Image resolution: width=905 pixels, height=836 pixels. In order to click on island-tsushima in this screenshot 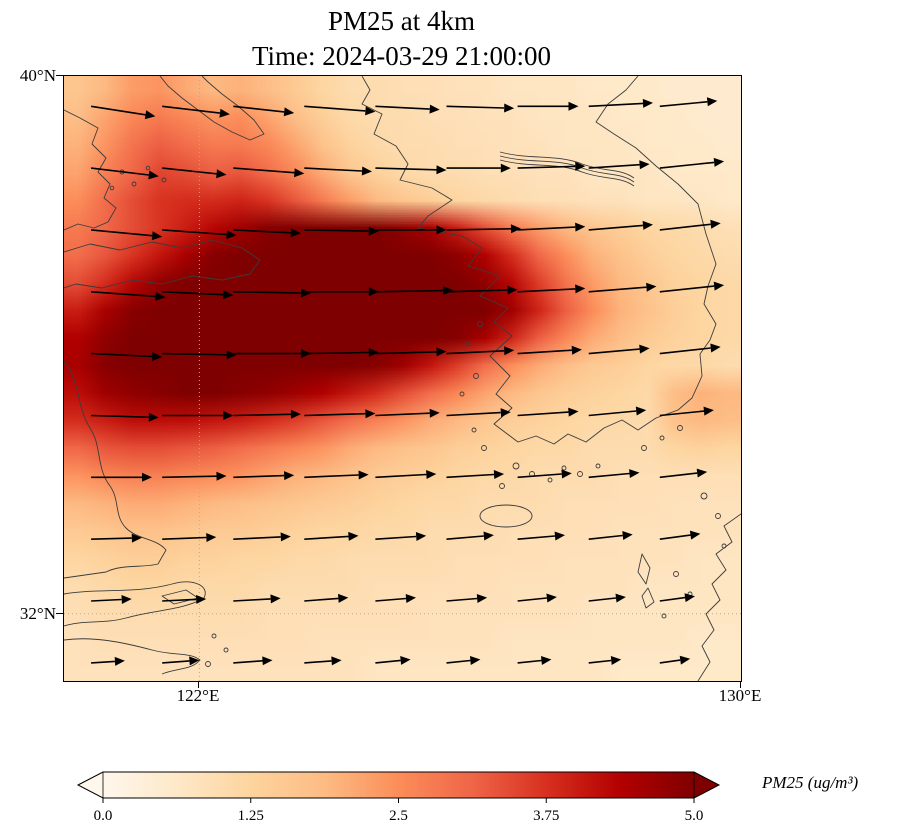, I will do `click(644, 569)`.